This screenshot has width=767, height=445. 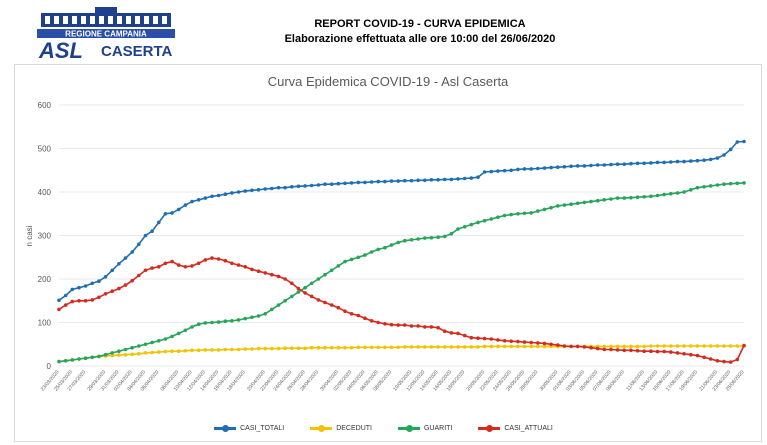 What do you see at coordinates (515, 428) in the screenshot?
I see `legend-item-casi-attuali: CASI_ATTUALI` at bounding box center [515, 428].